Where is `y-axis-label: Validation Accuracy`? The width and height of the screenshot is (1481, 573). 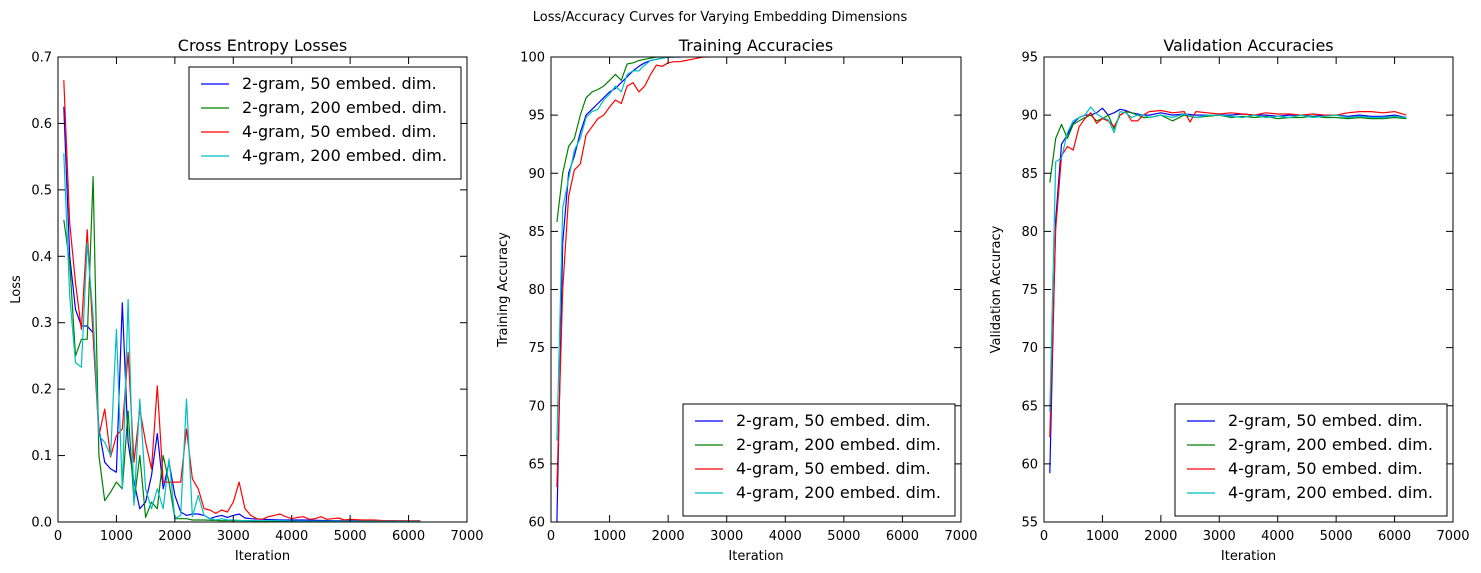
y-axis-label: Validation Accuracy is located at coordinates (996, 289).